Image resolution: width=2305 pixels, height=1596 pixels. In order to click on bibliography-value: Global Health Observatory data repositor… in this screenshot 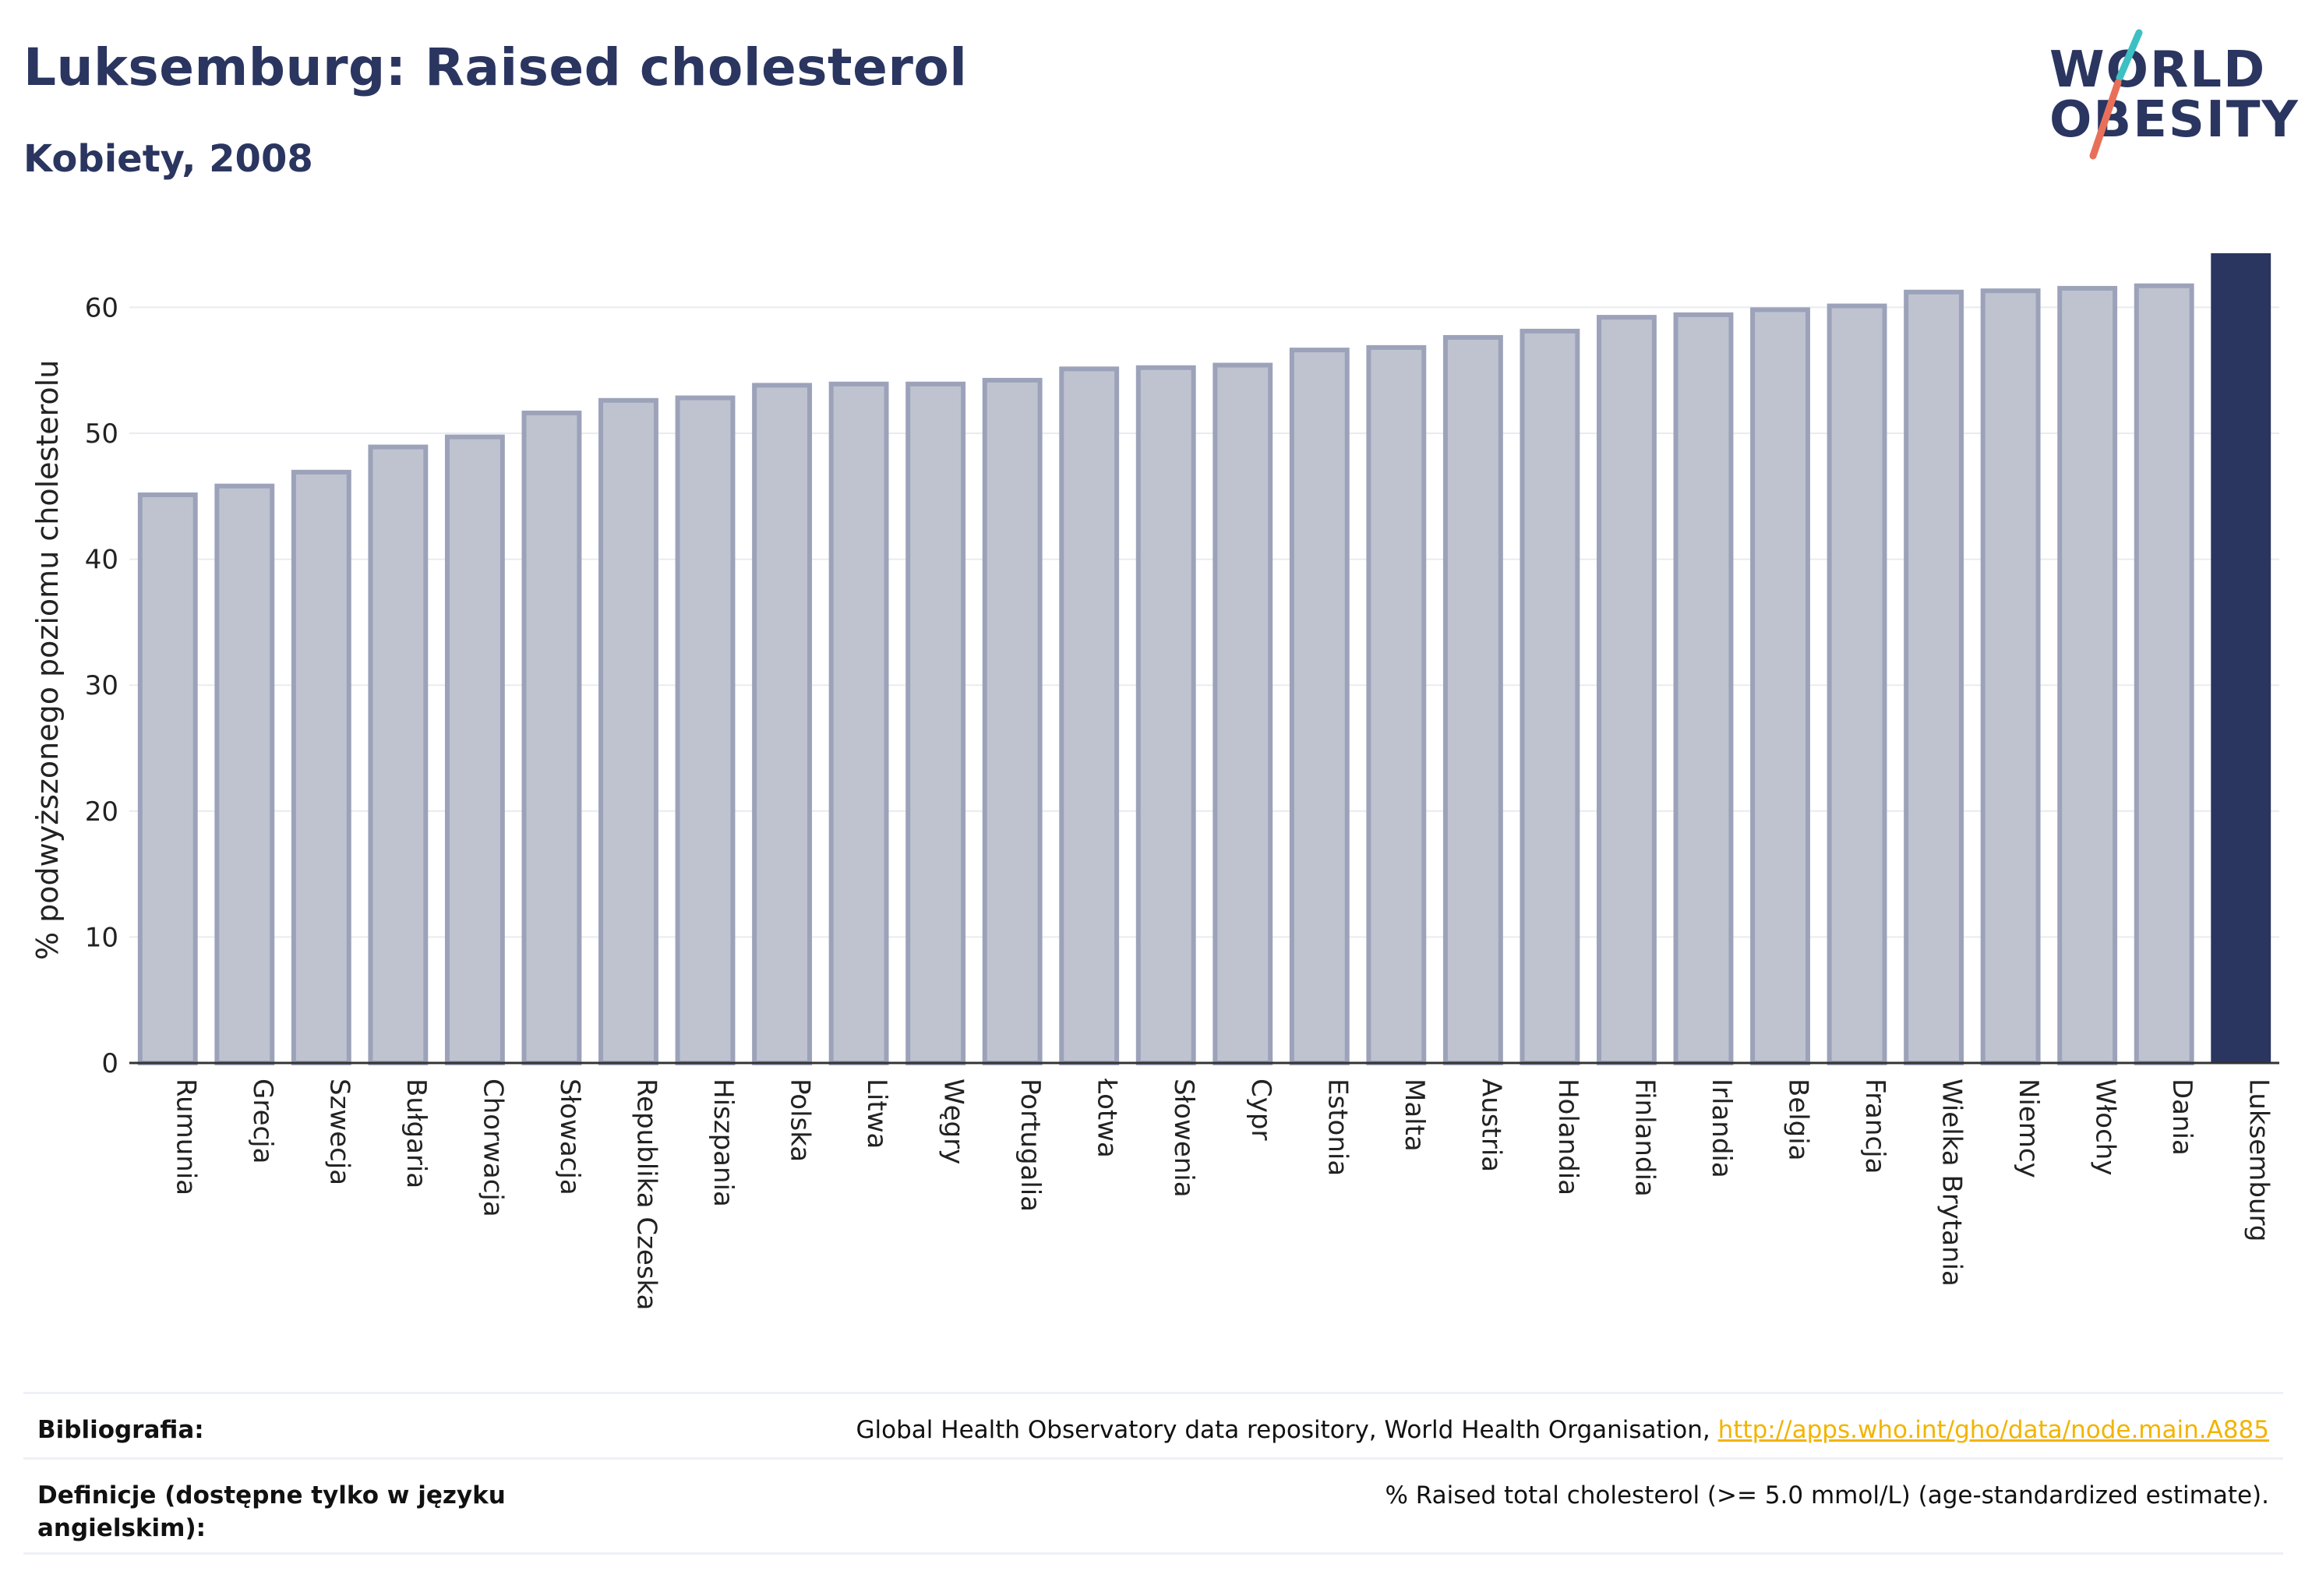, I will do `click(1562, 1430)`.